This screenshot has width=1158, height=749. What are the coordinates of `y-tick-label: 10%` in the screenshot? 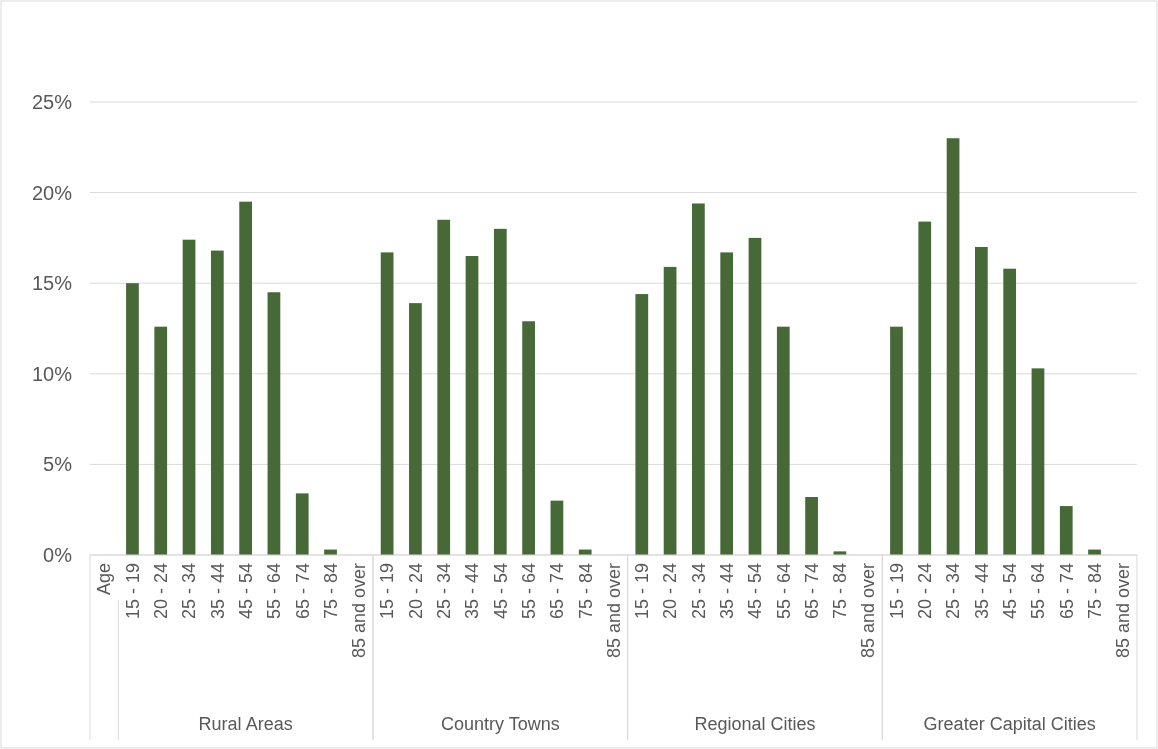 It's located at (52, 373).